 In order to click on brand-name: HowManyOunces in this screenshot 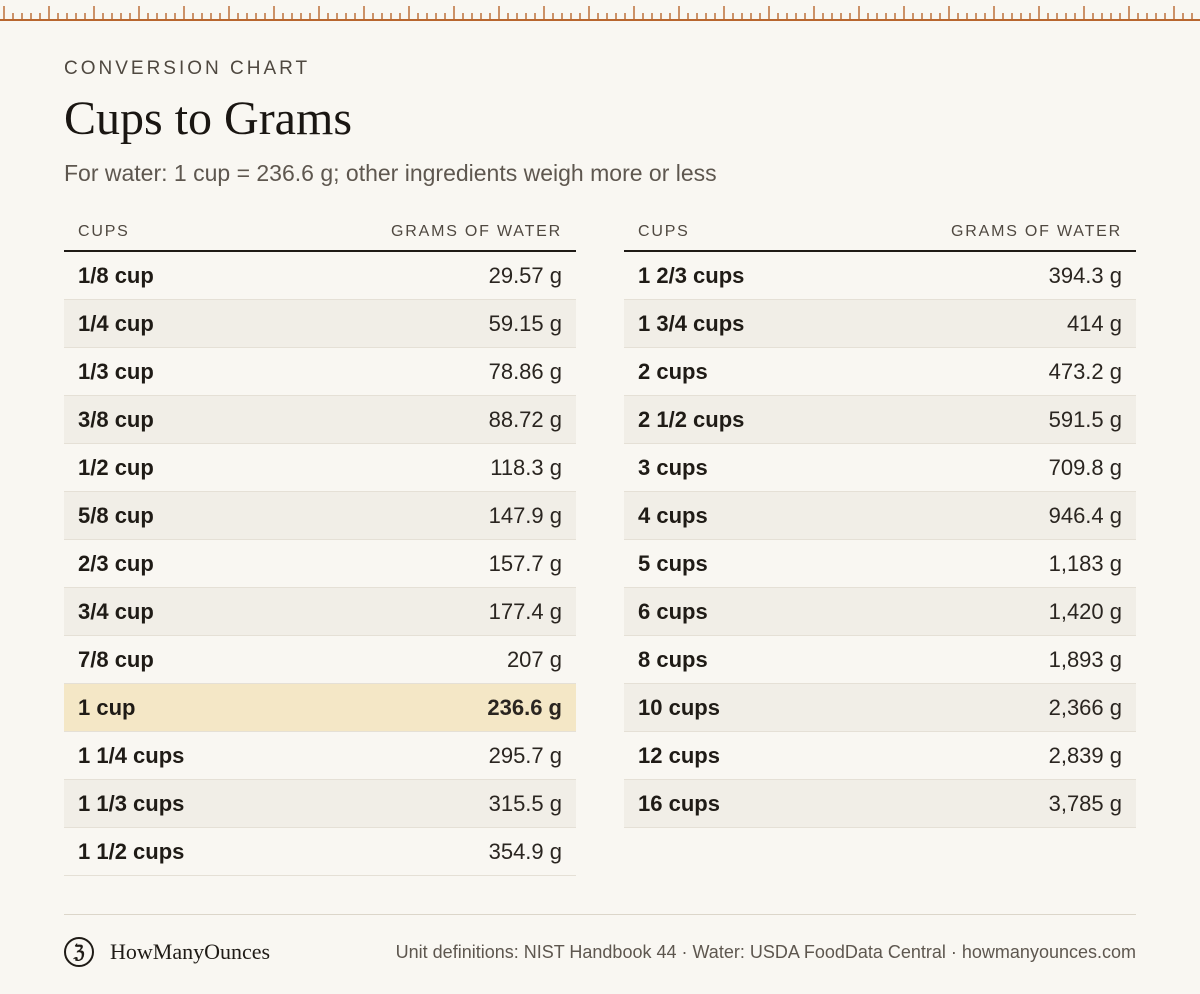, I will do `click(190, 951)`.